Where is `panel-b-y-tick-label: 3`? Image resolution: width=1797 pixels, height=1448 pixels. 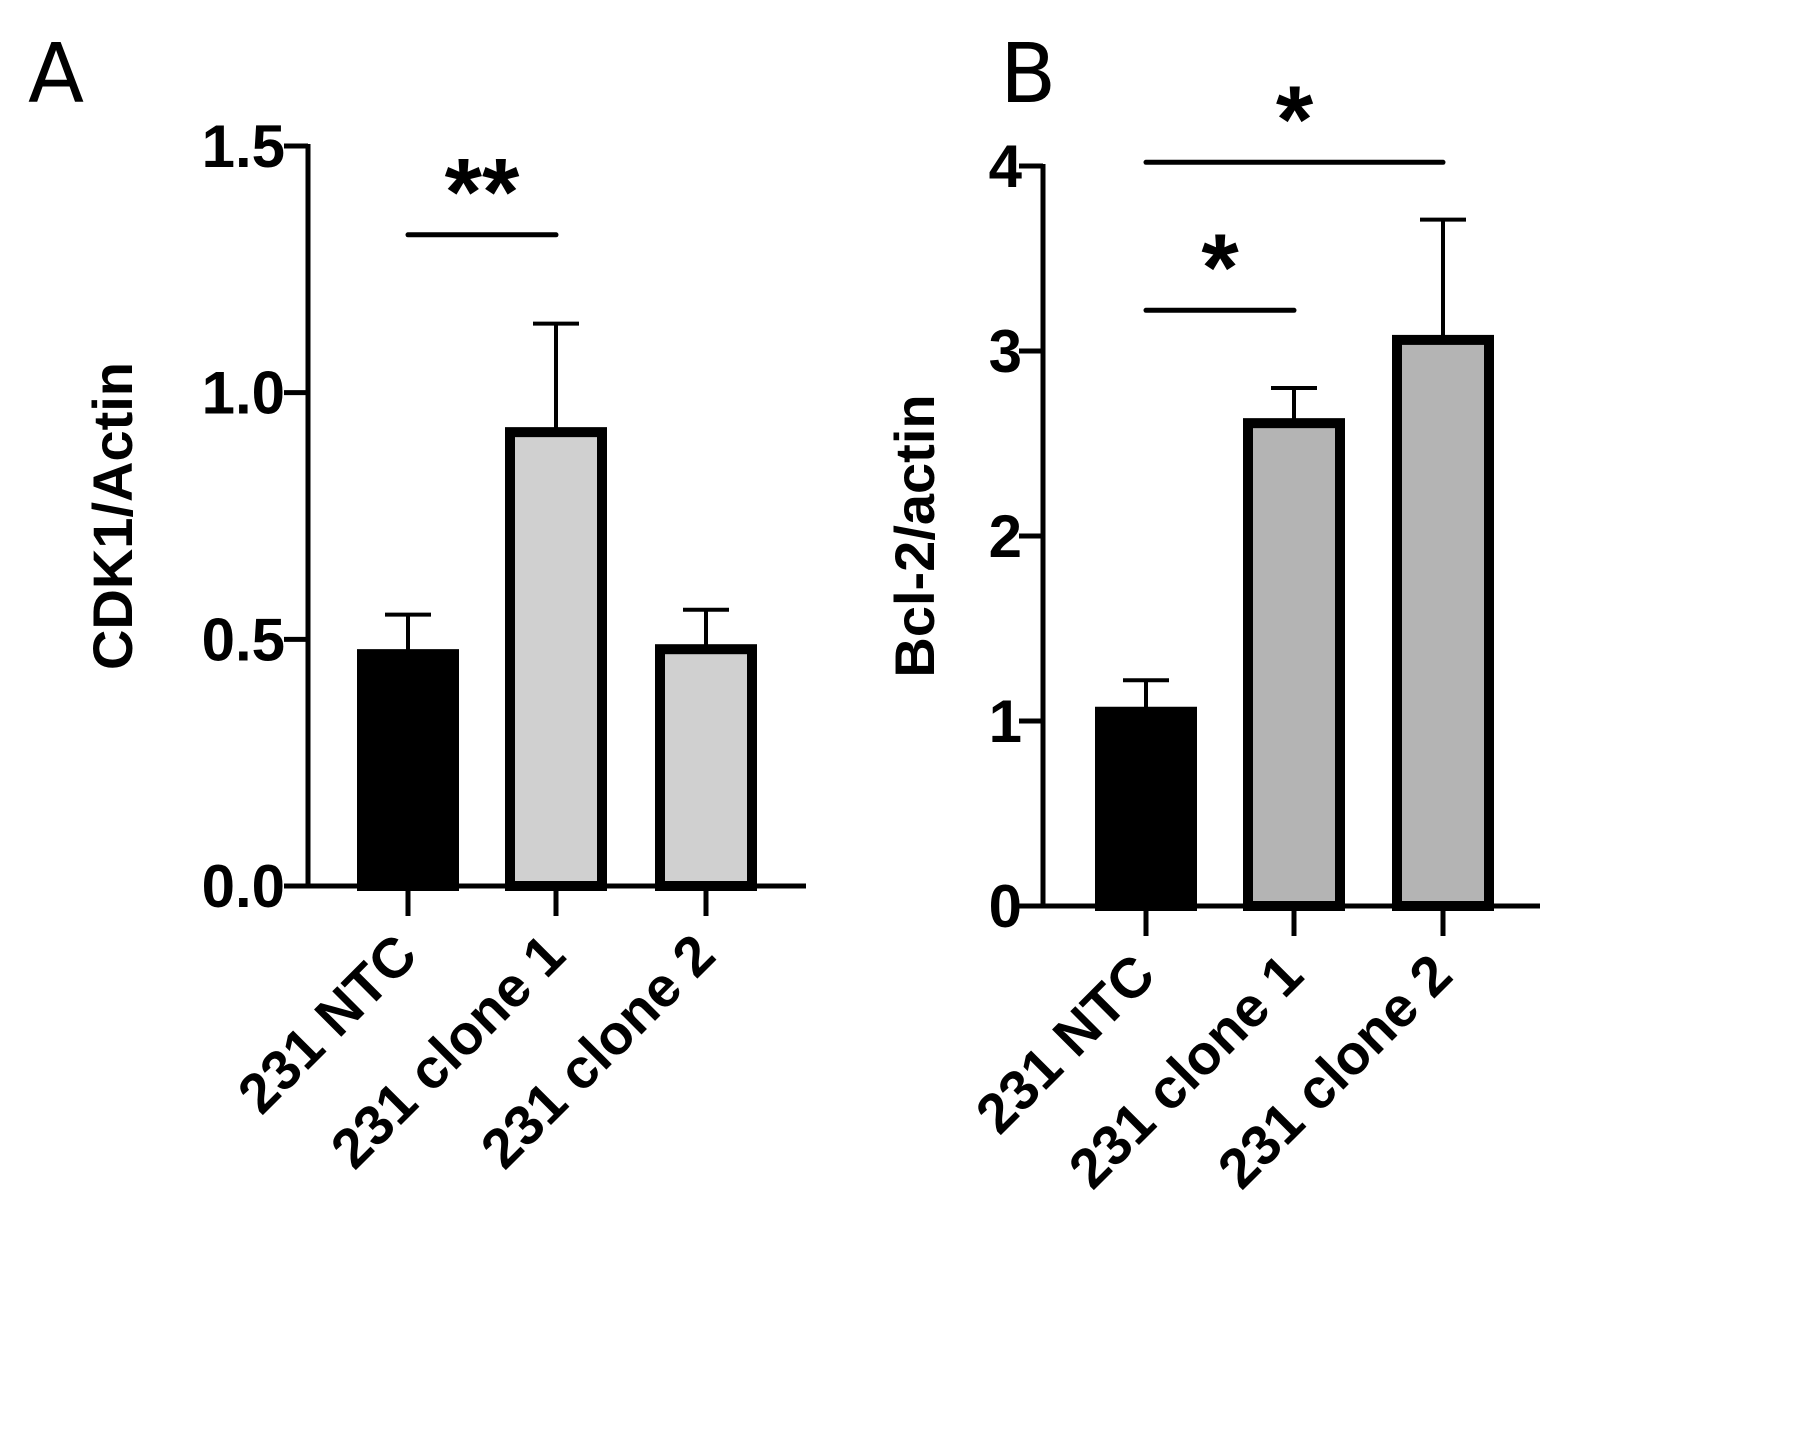 panel-b-y-tick-label: 3 is located at coordinates (1005, 351).